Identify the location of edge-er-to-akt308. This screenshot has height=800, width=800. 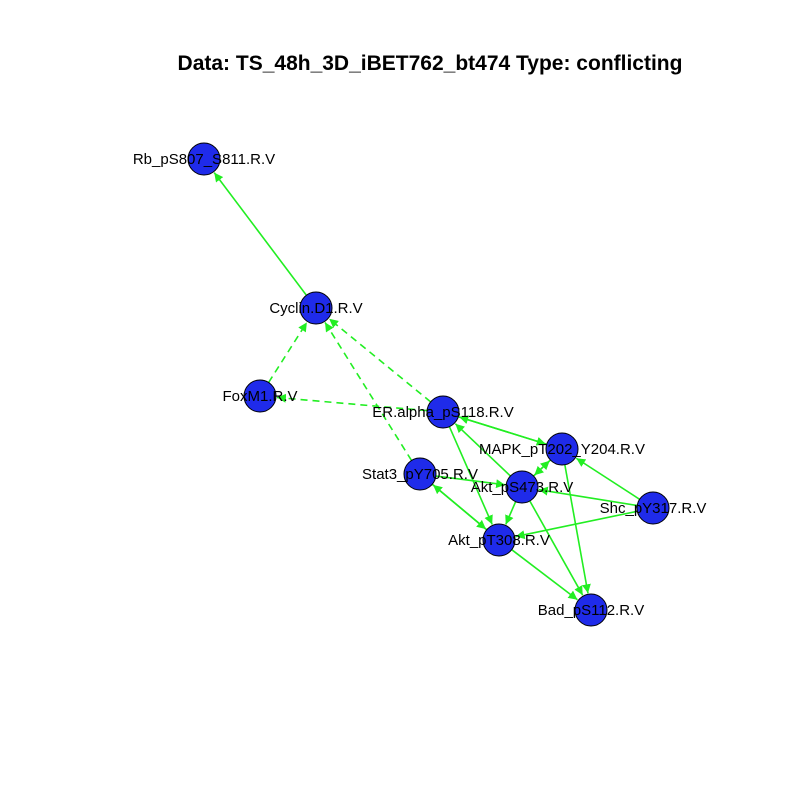
(470, 475).